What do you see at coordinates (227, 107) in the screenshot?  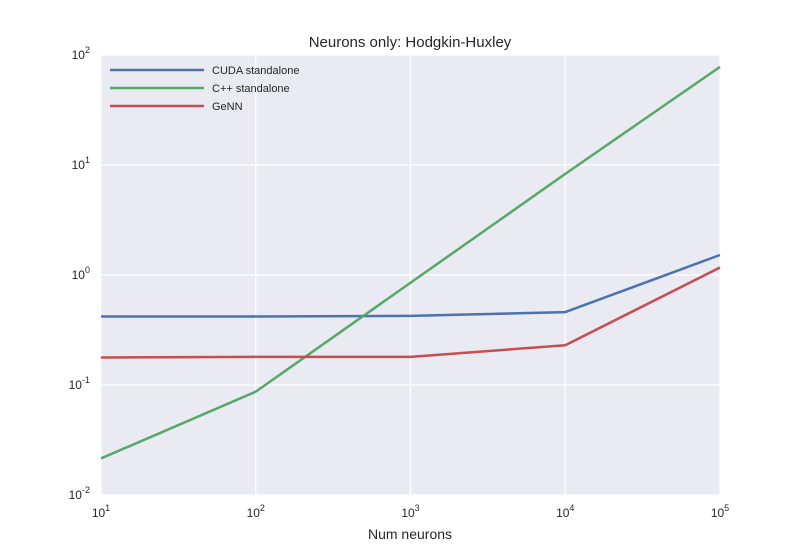 I see `legend-label: GeNN` at bounding box center [227, 107].